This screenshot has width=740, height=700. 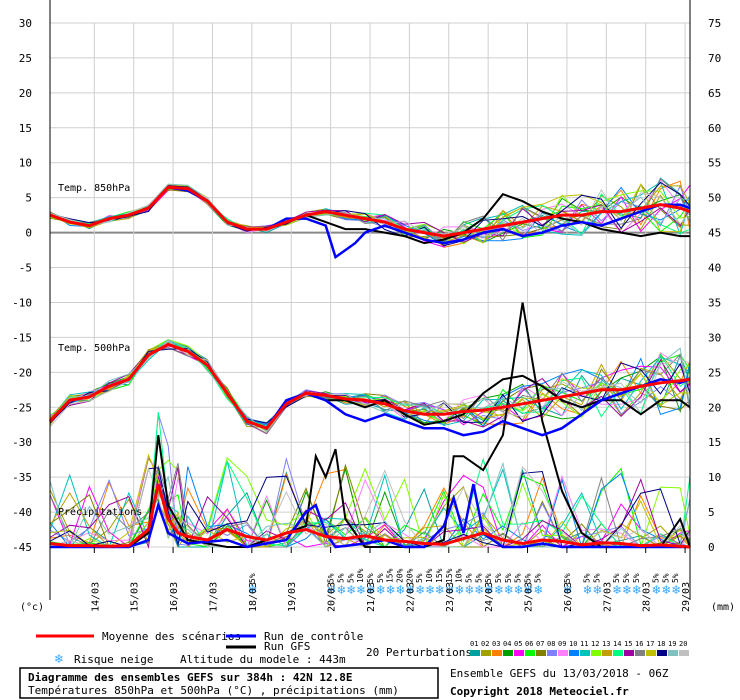 I want to click on left-tick-label: 20, so click(x=25, y=93).